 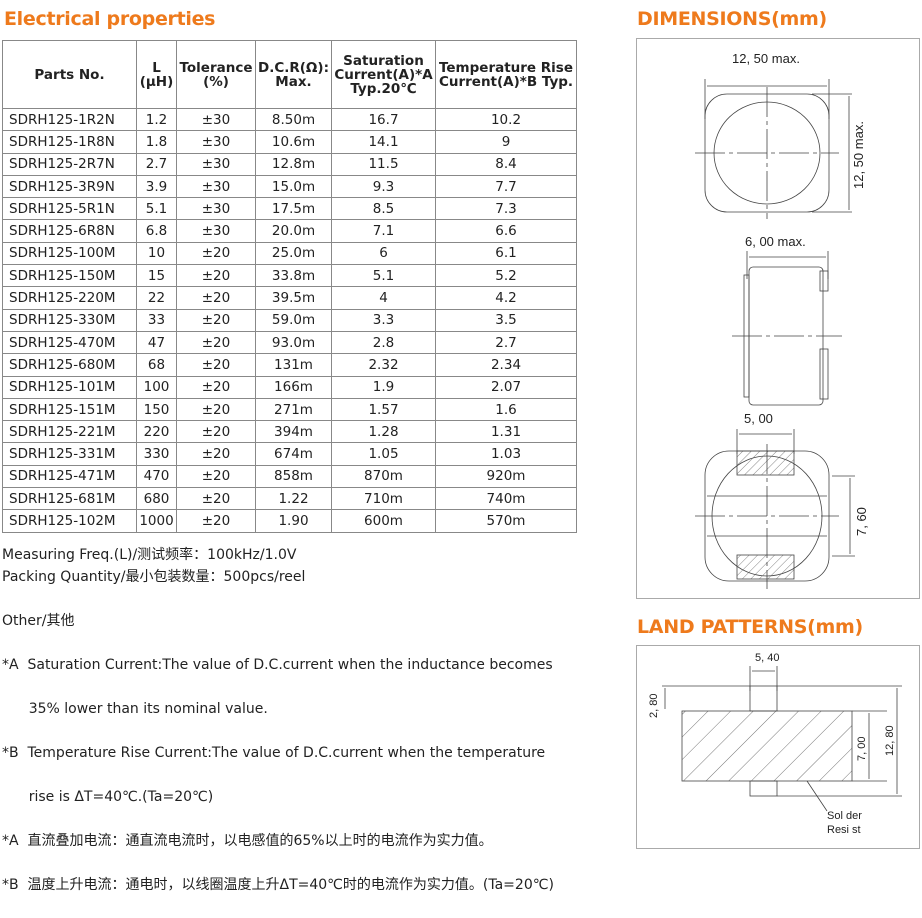 I want to click on table-cell: 100, so click(x=156, y=387).